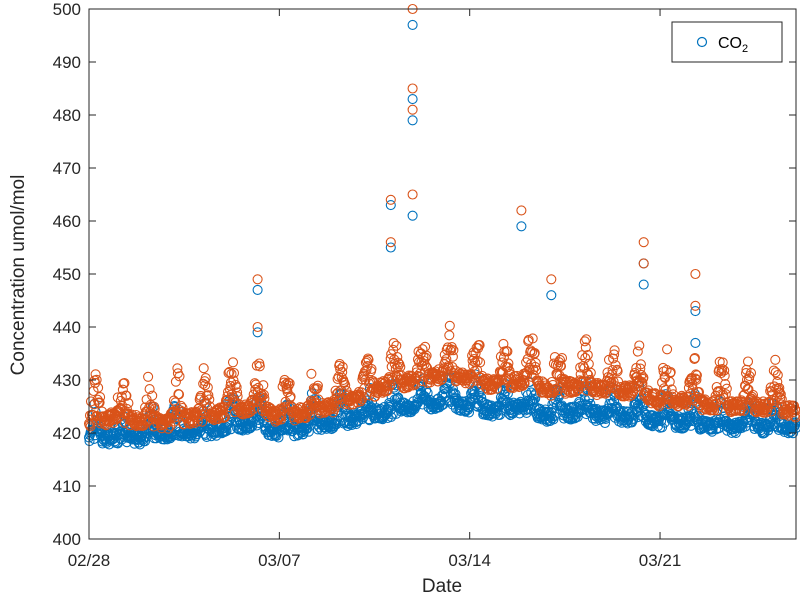 Image resolution: width=800 pixels, height=600 pixels. Describe the element at coordinates (727, 42) in the screenshot. I see `legend: CO2` at that location.